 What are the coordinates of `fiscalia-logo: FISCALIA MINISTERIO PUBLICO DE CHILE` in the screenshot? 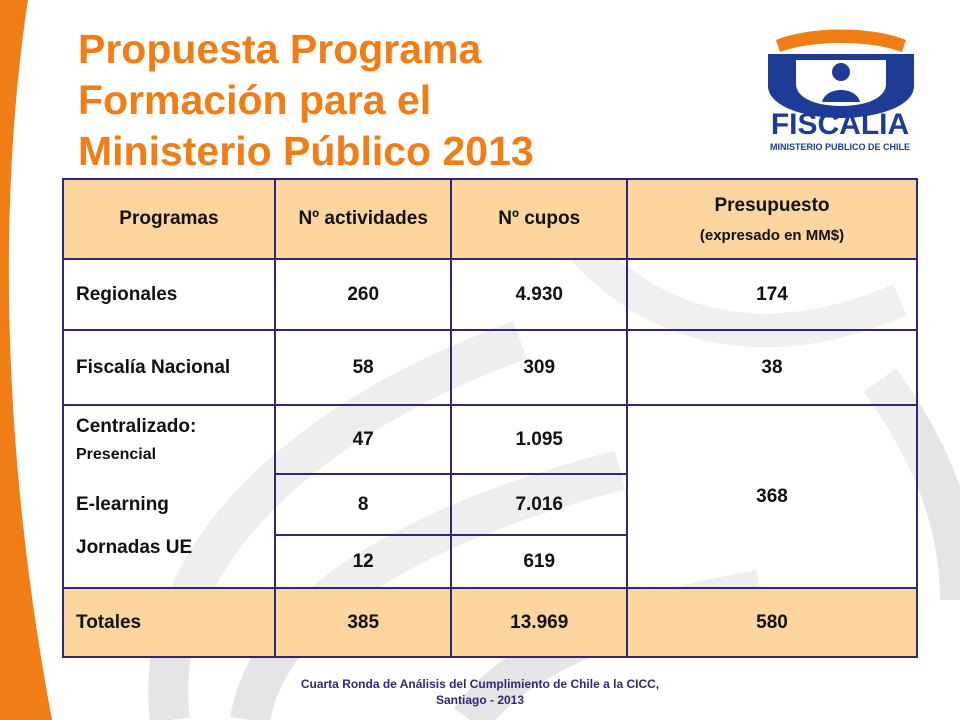 It's located at (840, 91).